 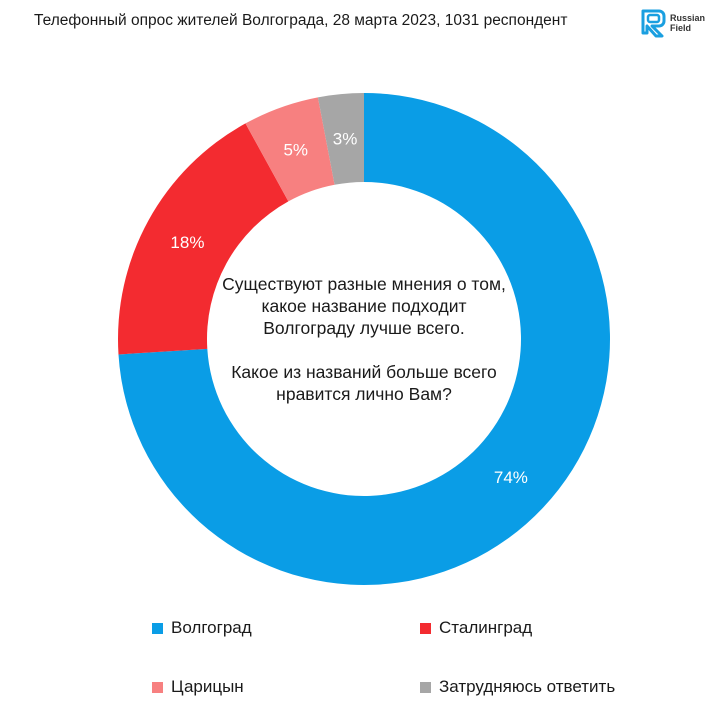 What do you see at coordinates (211, 627) in the screenshot?
I see `legend-label: Волгоград` at bounding box center [211, 627].